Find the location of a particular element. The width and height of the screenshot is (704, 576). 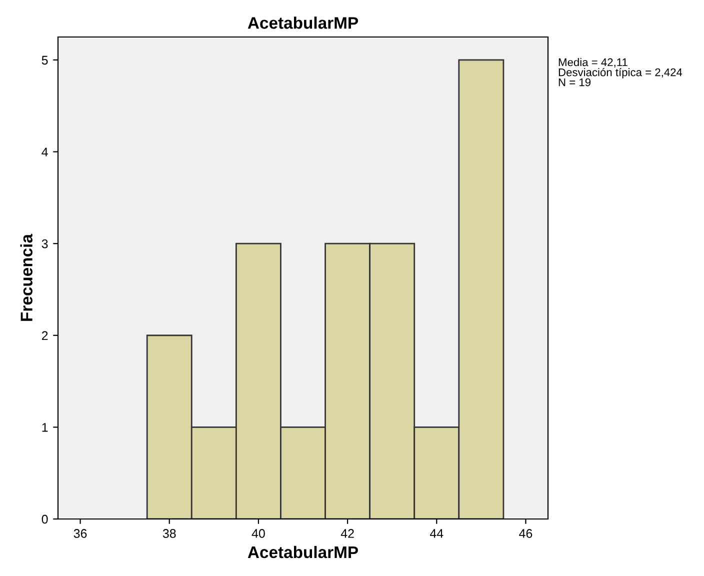

y-tick-label: 4 is located at coordinates (45, 152).